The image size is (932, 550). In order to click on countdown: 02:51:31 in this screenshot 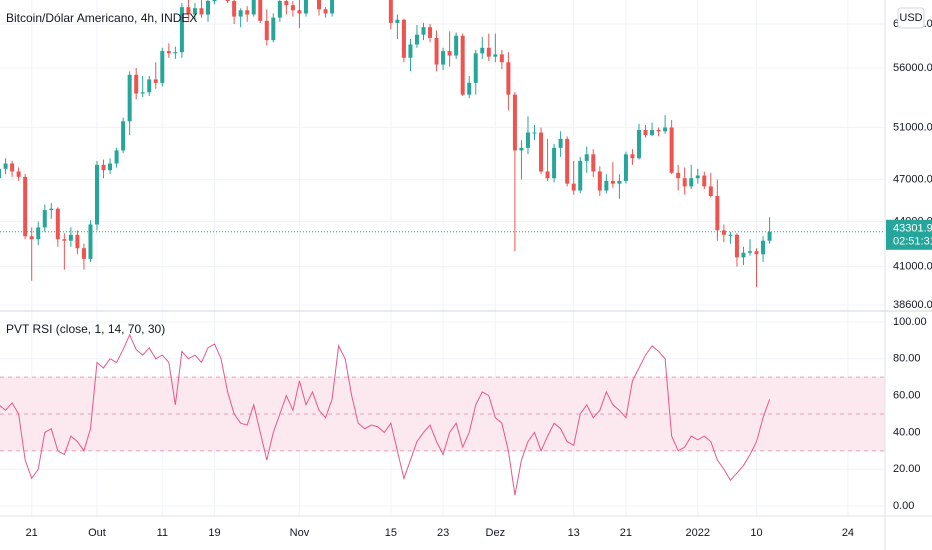, I will do `click(912, 242)`.